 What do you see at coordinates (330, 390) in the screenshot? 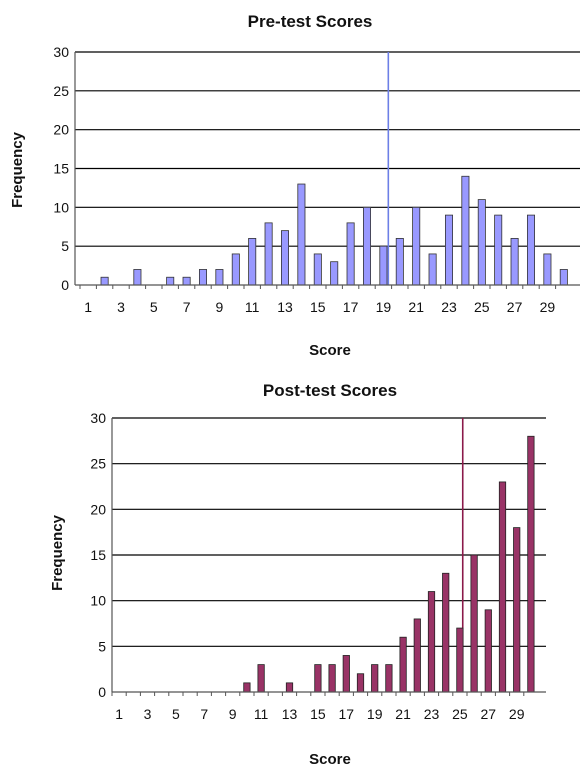
I see `chart-title: Post-test Scores` at bounding box center [330, 390].